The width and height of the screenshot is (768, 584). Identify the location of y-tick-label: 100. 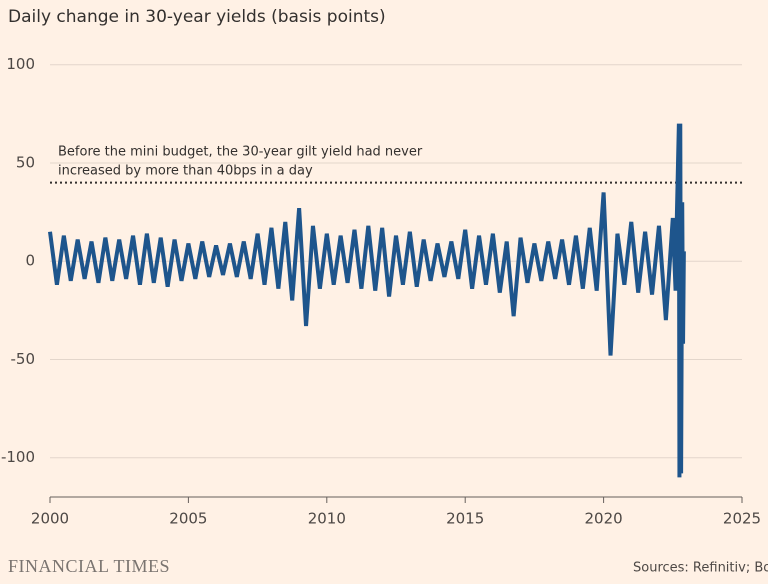
(20, 64).